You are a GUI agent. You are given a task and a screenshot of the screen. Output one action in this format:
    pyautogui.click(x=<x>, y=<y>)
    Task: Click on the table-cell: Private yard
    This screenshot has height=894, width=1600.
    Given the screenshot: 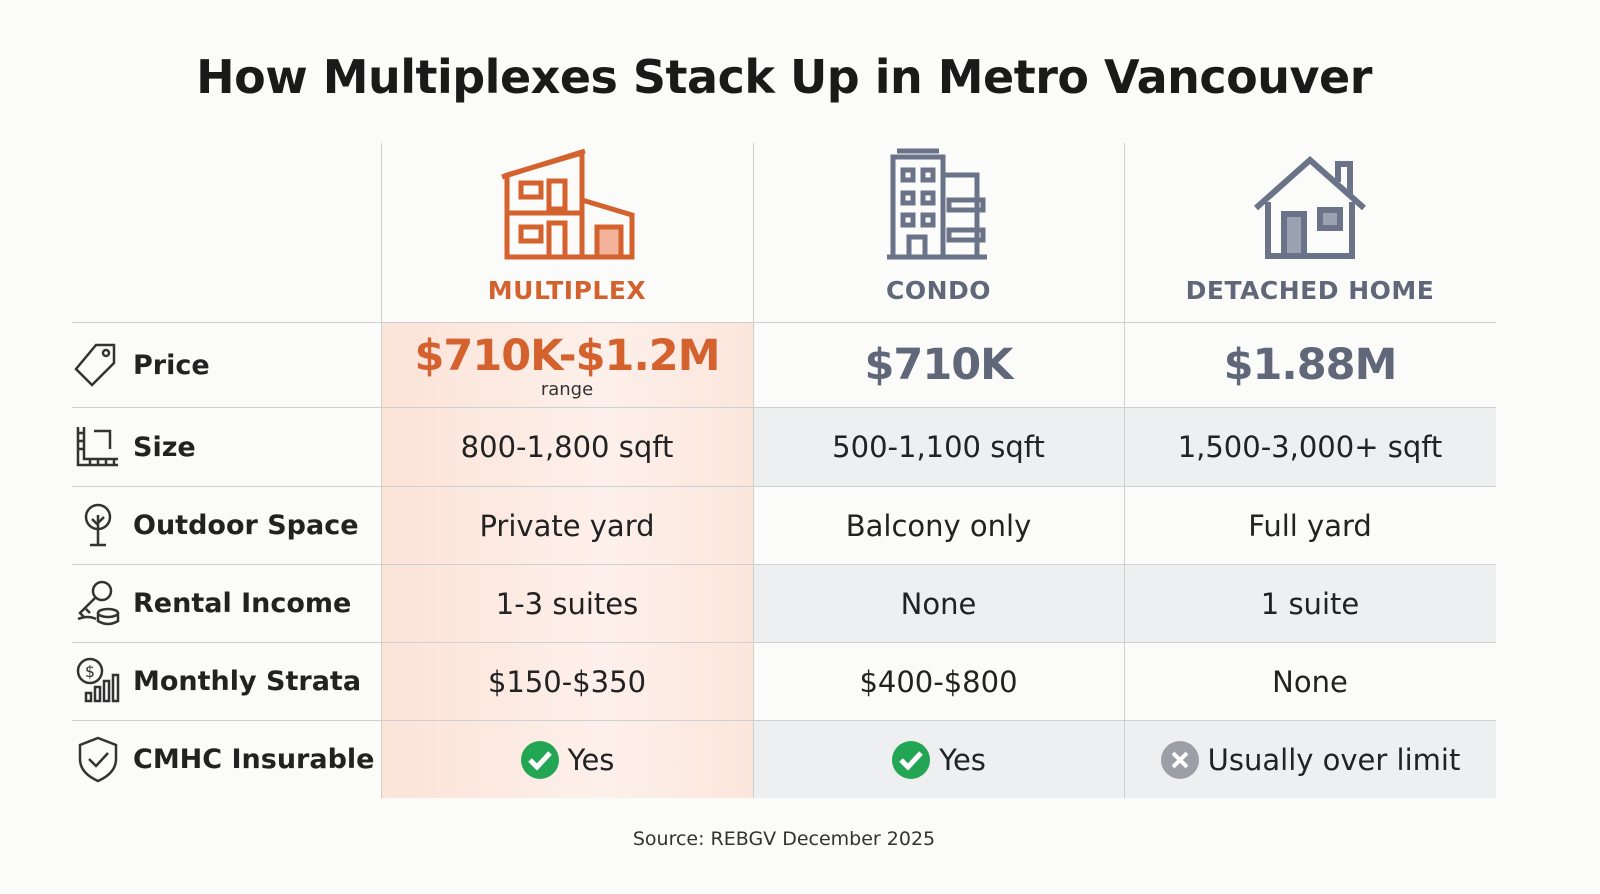 What is the action you would take?
    pyautogui.click(x=567, y=525)
    